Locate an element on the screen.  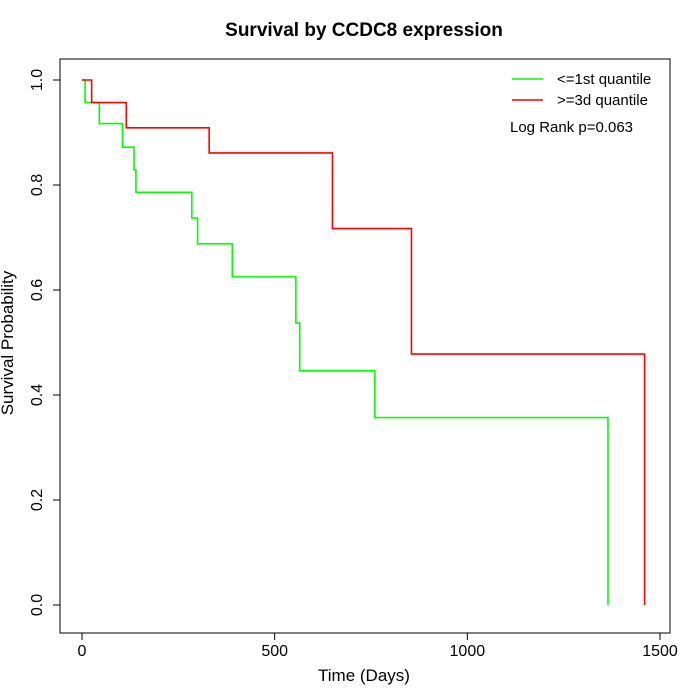
y-tick-label: 1.0 is located at coordinates (37, 80).